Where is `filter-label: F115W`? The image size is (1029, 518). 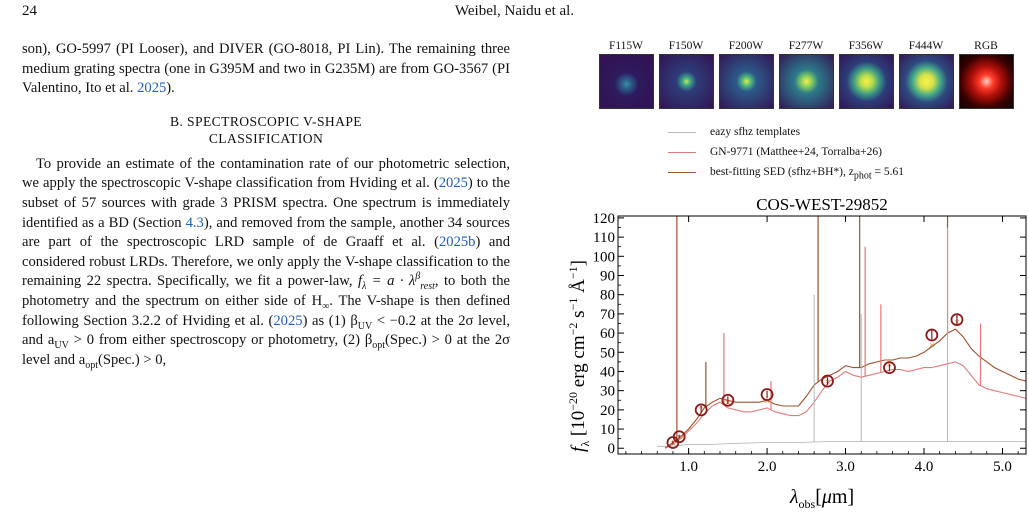 filter-label: F115W is located at coordinates (626, 46).